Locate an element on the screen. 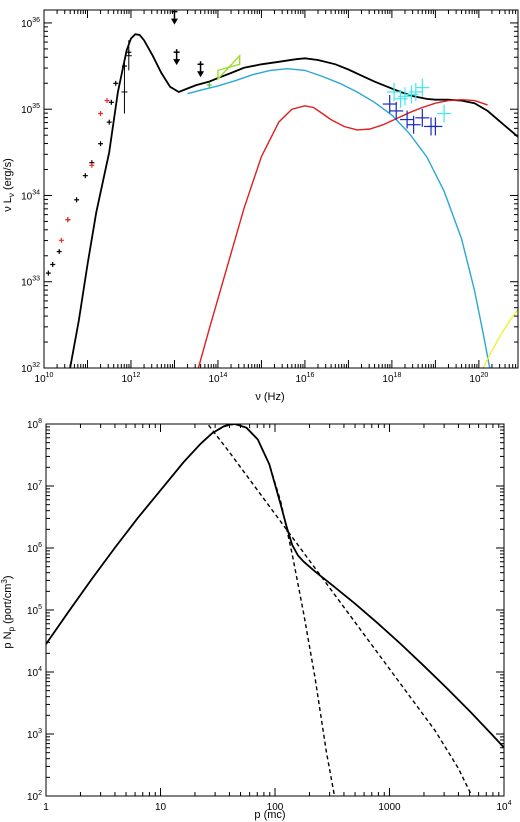  y-tick-label: 10³⁶ is located at coordinates (30, 23).